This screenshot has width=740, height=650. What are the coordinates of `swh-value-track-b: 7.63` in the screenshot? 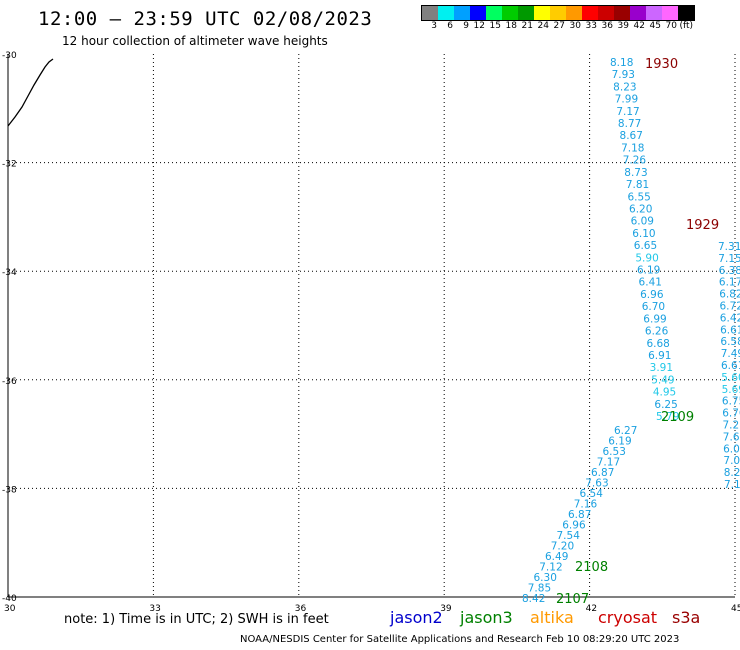 It's located at (596, 484).